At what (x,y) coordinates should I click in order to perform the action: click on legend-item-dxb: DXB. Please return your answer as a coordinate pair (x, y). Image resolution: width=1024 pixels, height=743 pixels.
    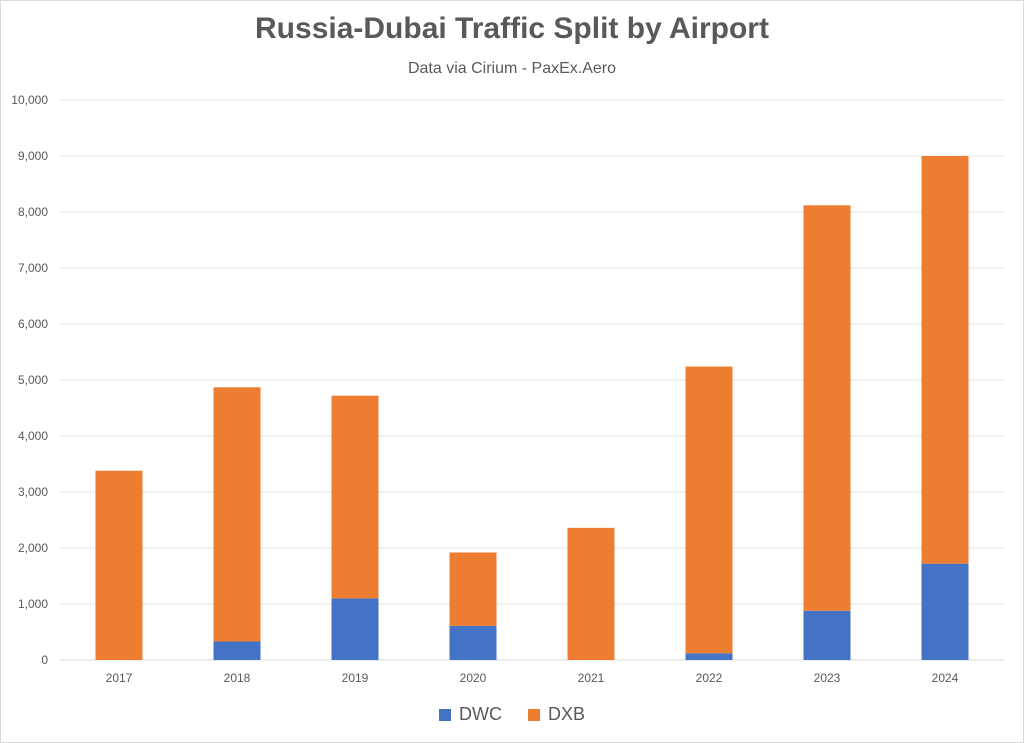
    Looking at the image, I should click on (556, 714).